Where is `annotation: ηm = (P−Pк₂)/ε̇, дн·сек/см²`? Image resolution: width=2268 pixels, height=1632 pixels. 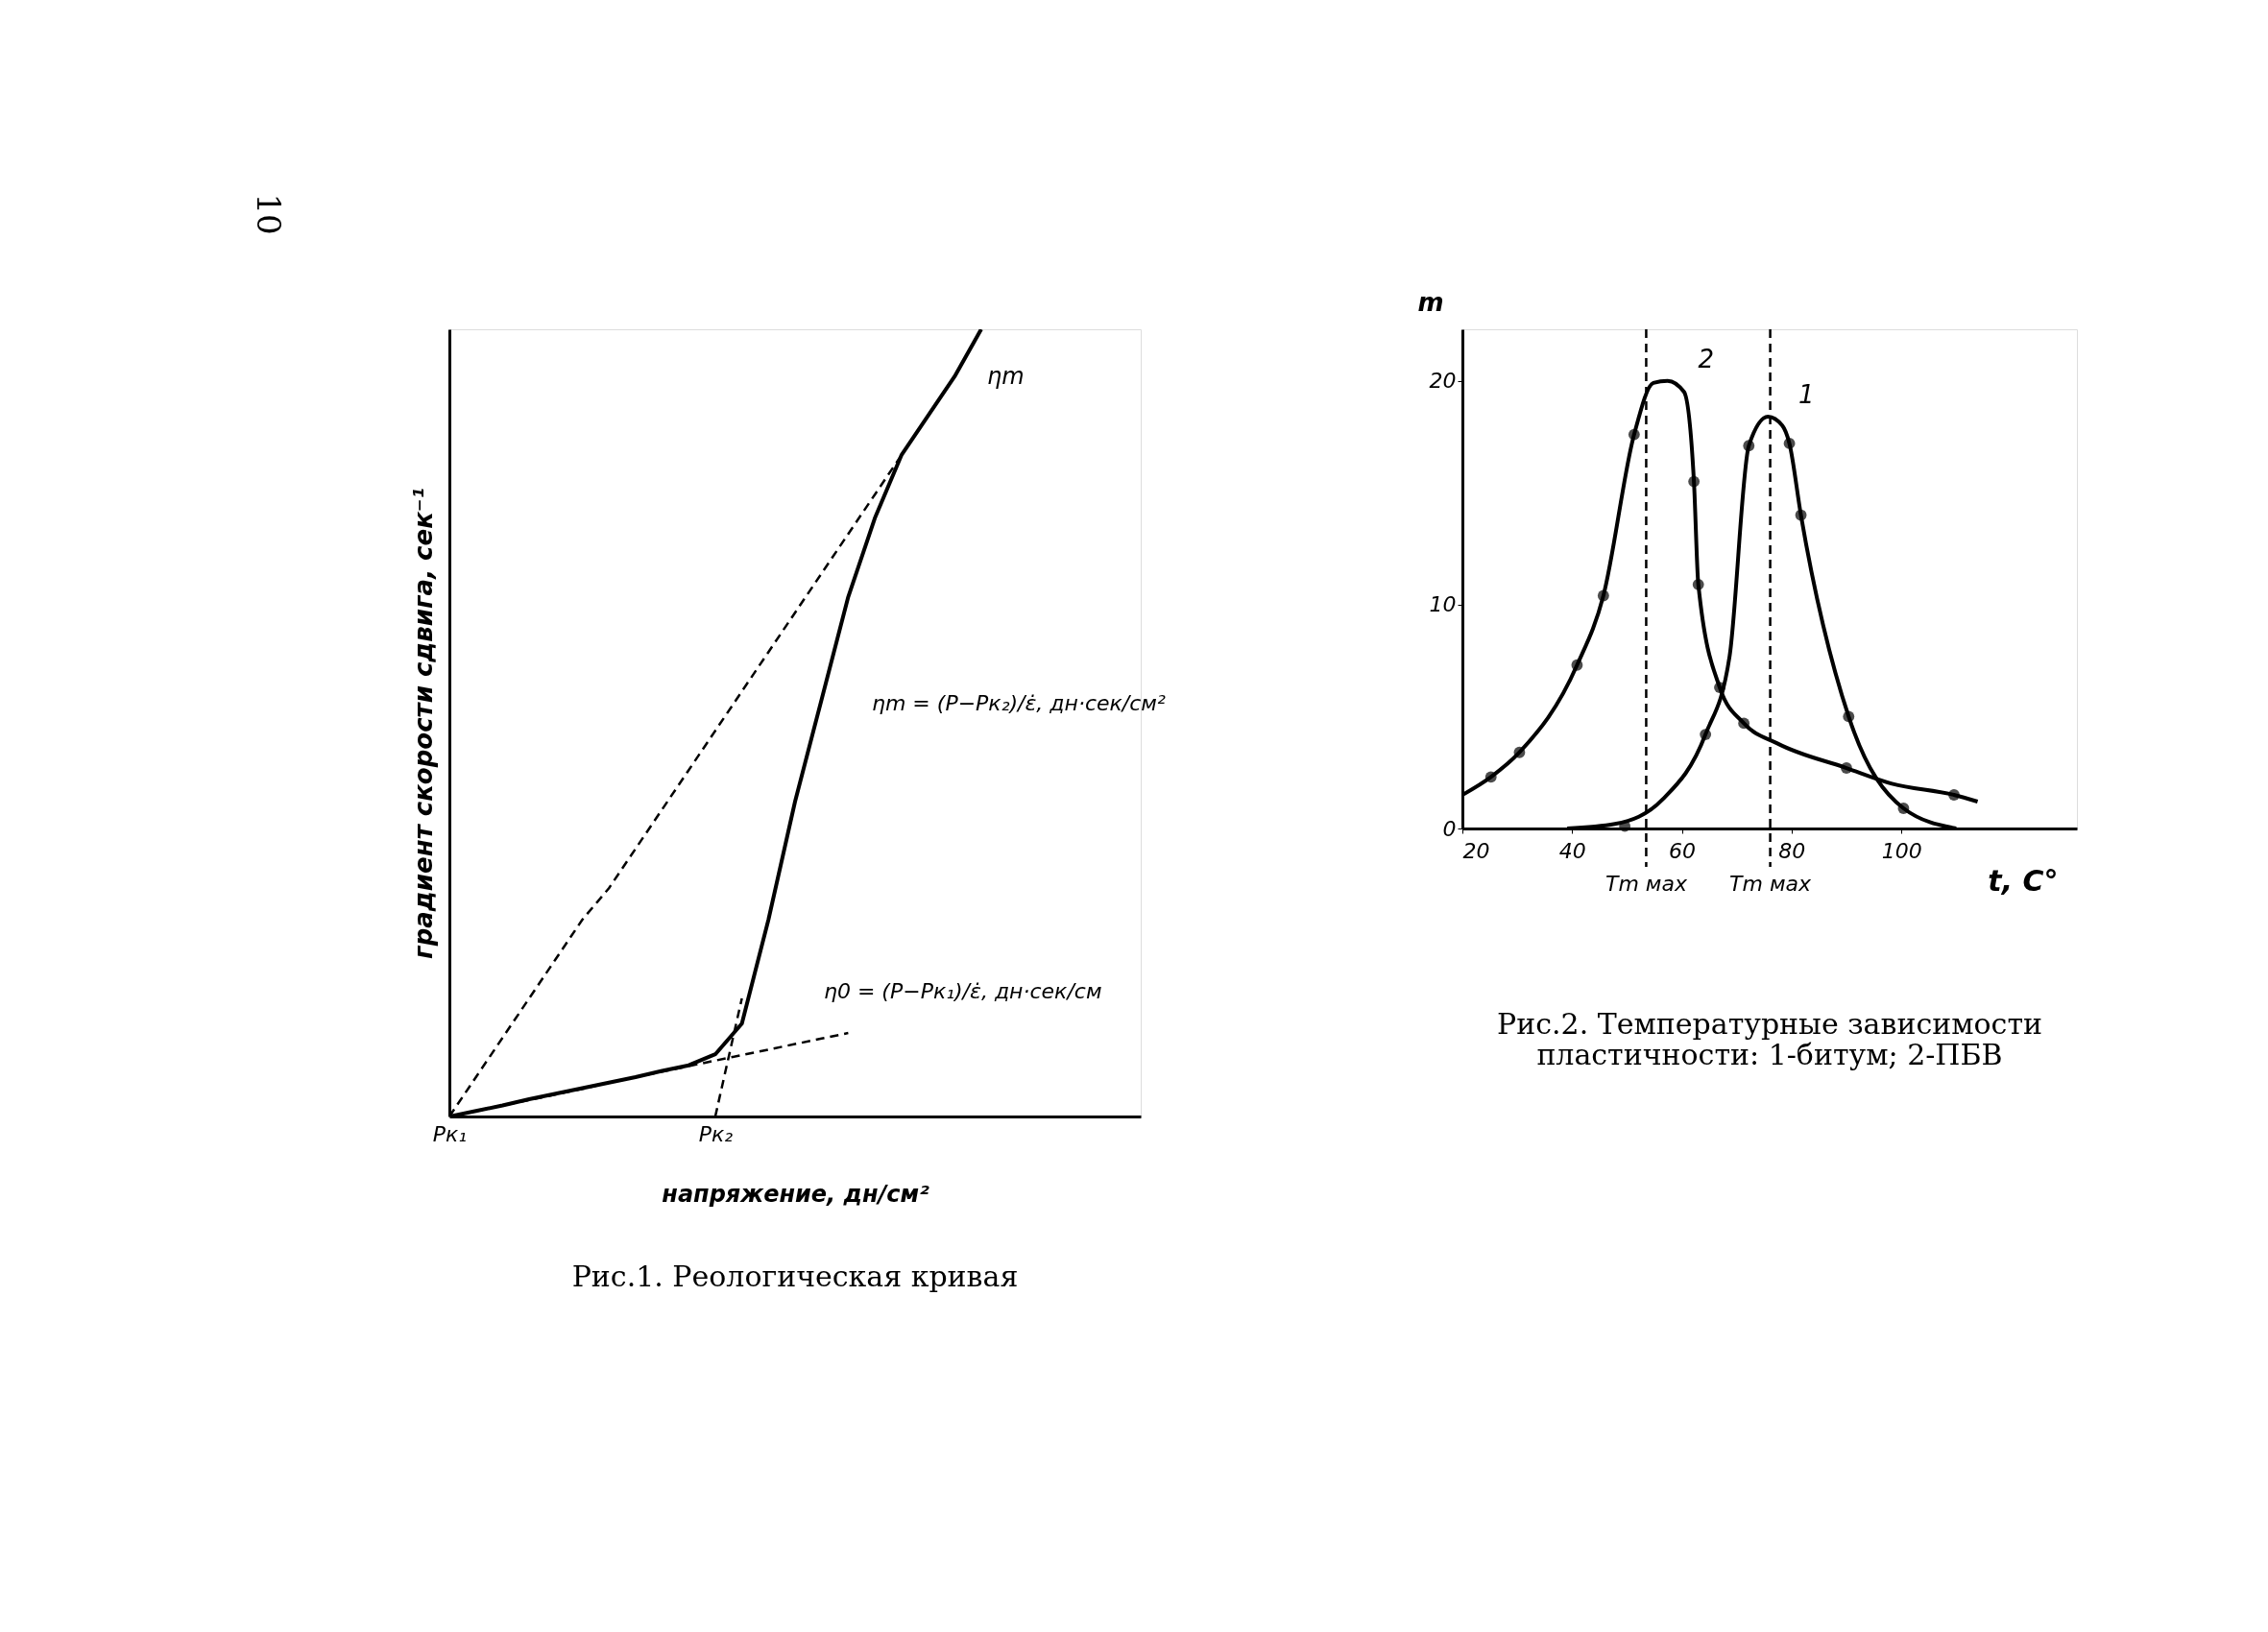 annotation: ηm = (P−Pк₂)/ε̇, дн·сек/см² is located at coordinates (1019, 703).